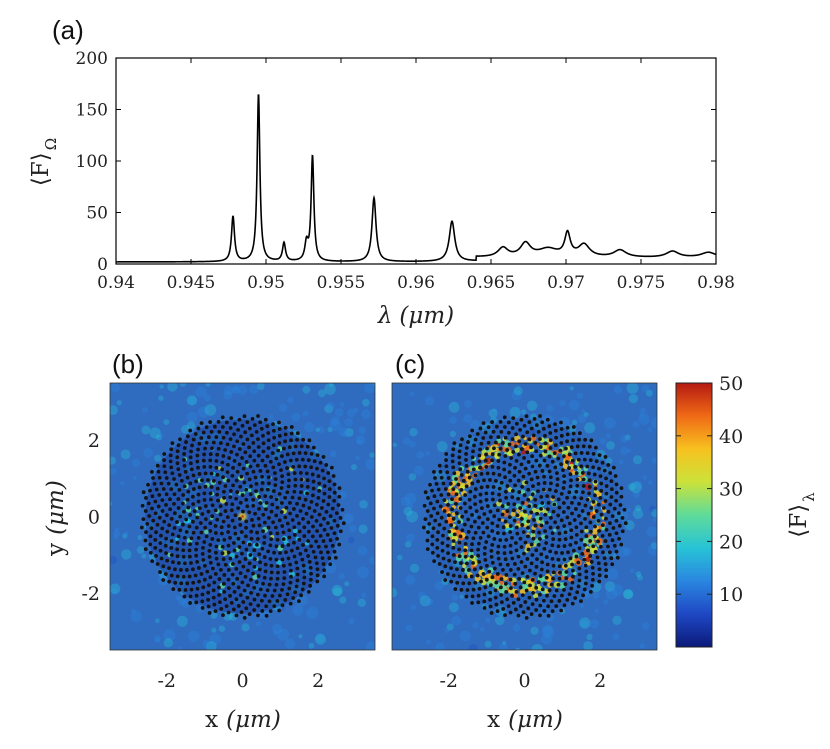 This screenshot has width=830, height=749. I want to click on y-axis-subscript: Ω, so click(51, 144).